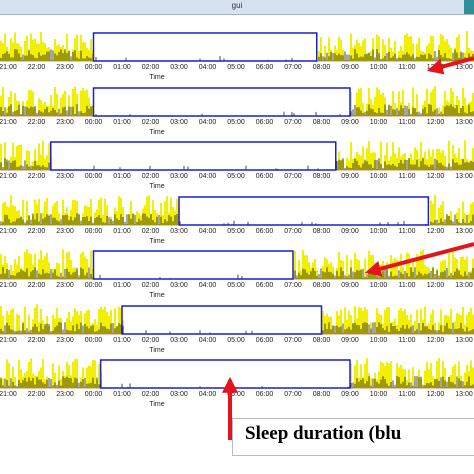  Describe the element at coordinates (207, 67) in the screenshot. I see `tick-label: 04:00` at that location.